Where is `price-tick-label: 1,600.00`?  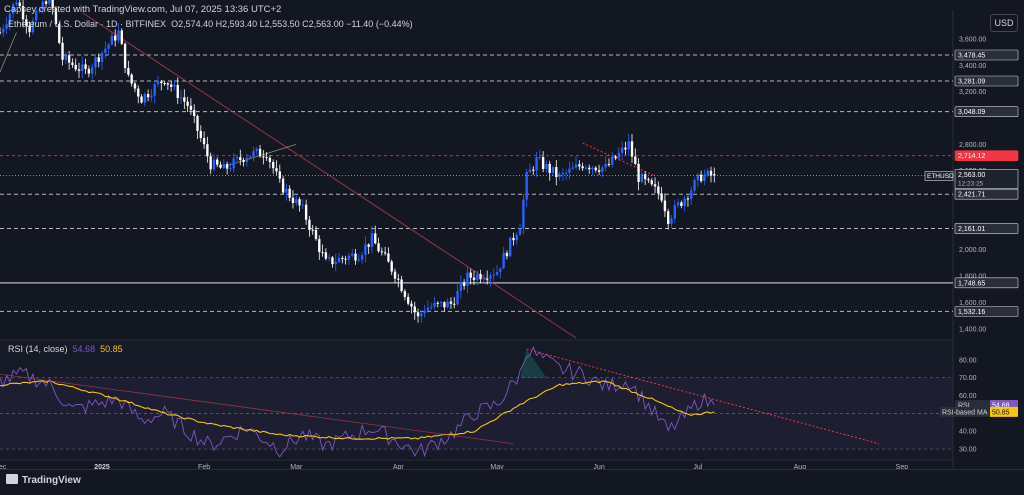 price-tick-label: 1,600.00 is located at coordinates (972, 303).